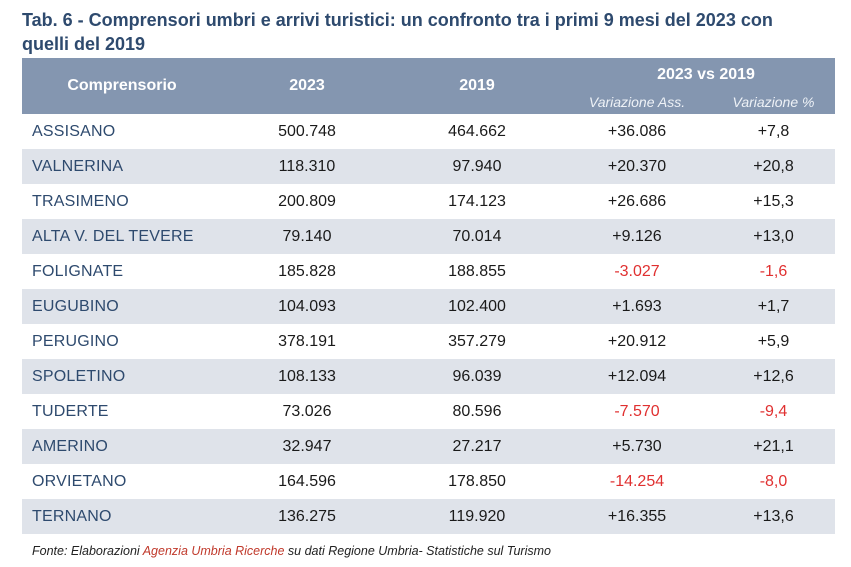  Describe the element at coordinates (637, 446) in the screenshot. I see `cell-variazione-ass: +5.730` at that location.